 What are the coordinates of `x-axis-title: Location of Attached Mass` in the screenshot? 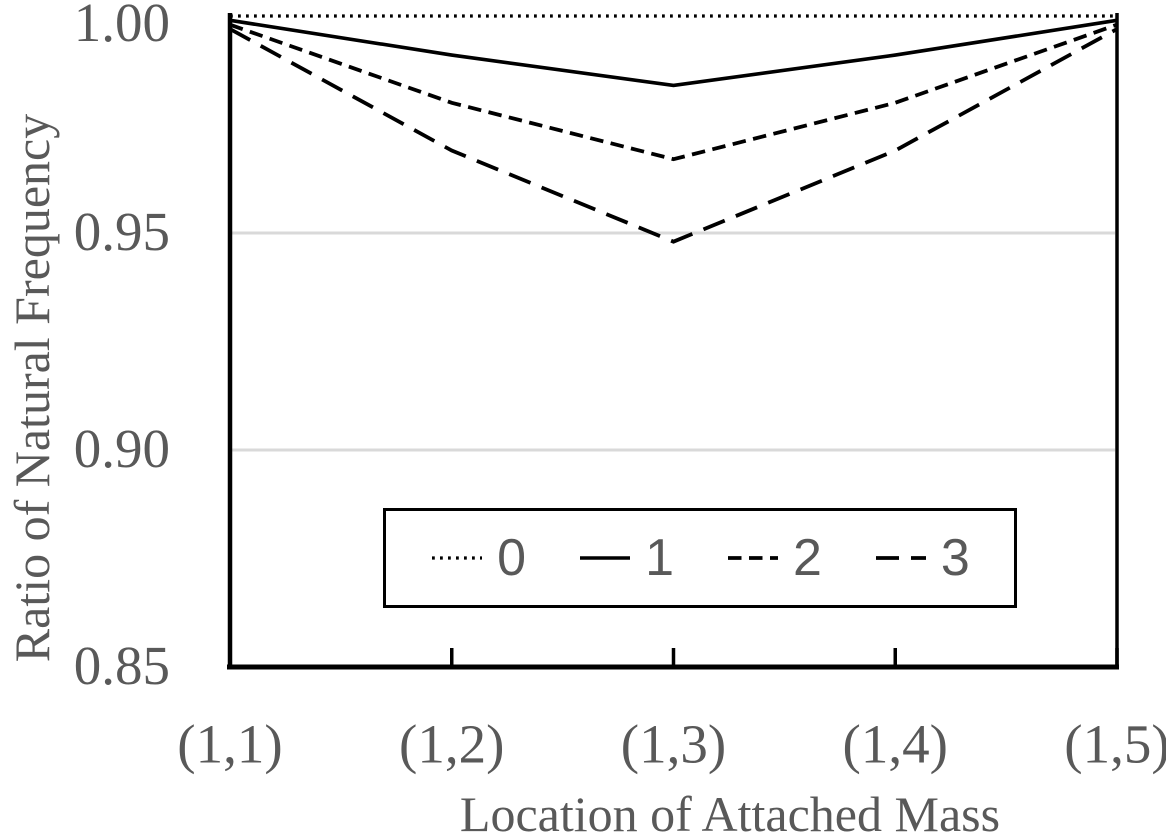 It's located at (730, 813).